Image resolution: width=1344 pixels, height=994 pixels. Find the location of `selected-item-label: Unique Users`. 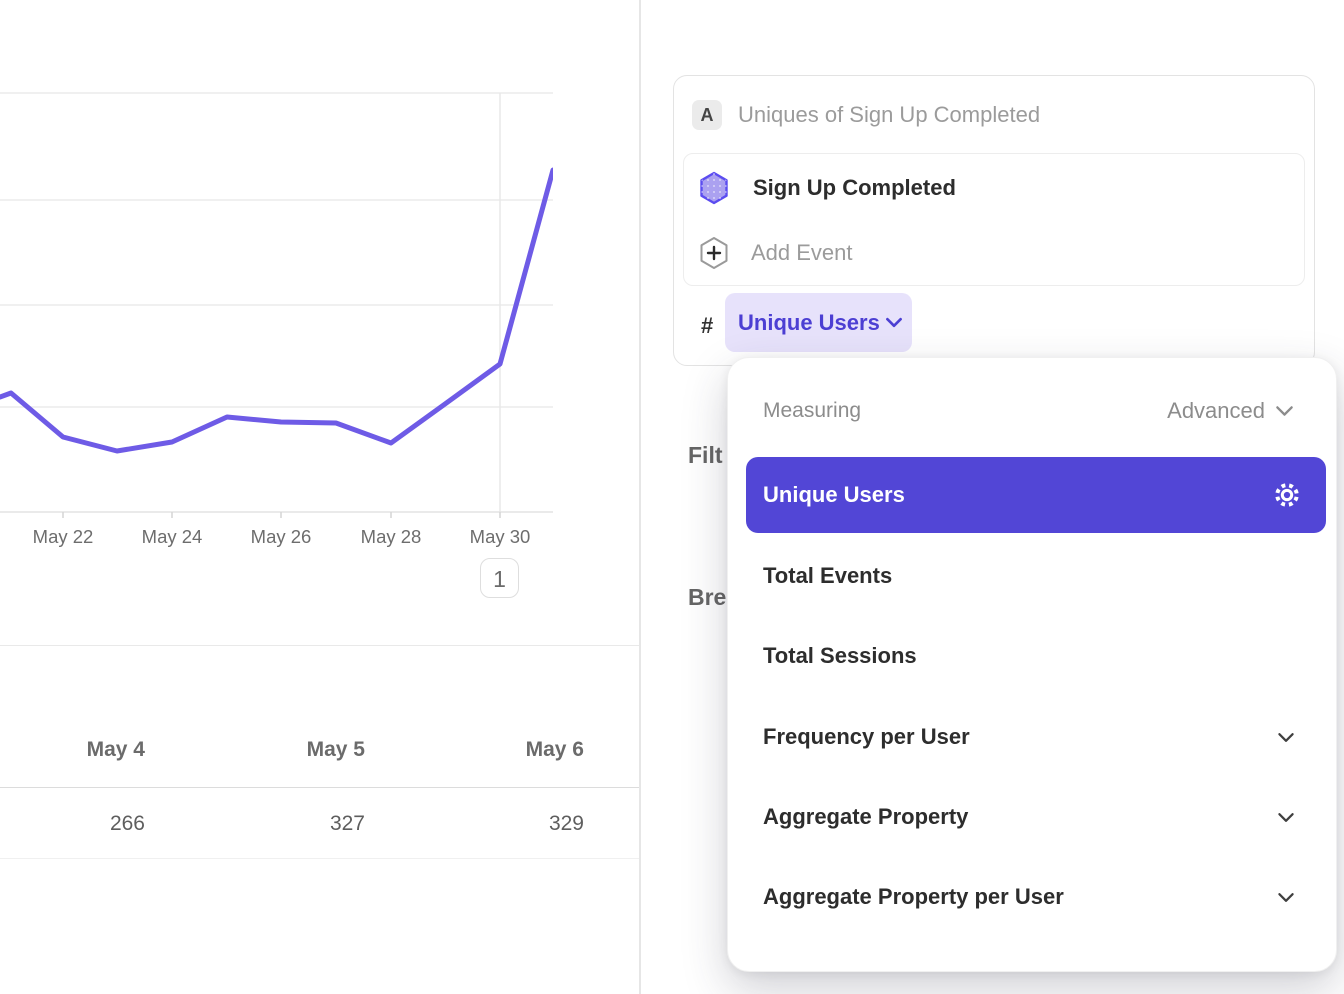

selected-item-label: Unique Users is located at coordinates (834, 494).